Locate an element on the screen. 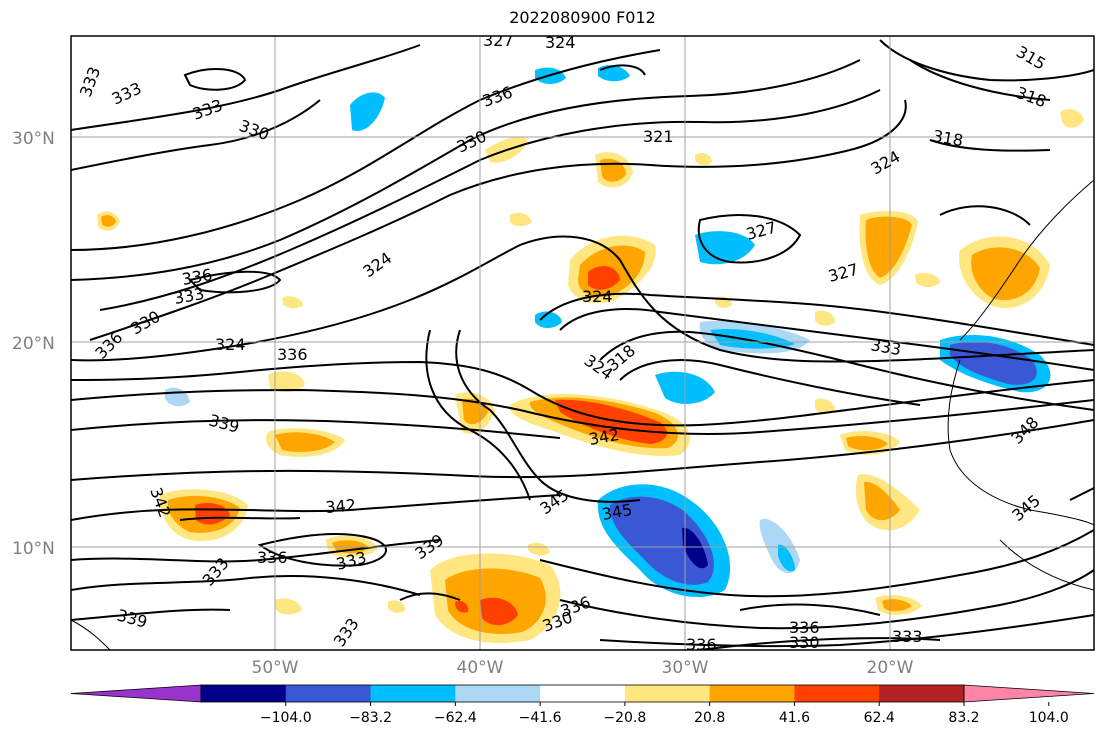  contour-label: 321 is located at coordinates (658, 136).